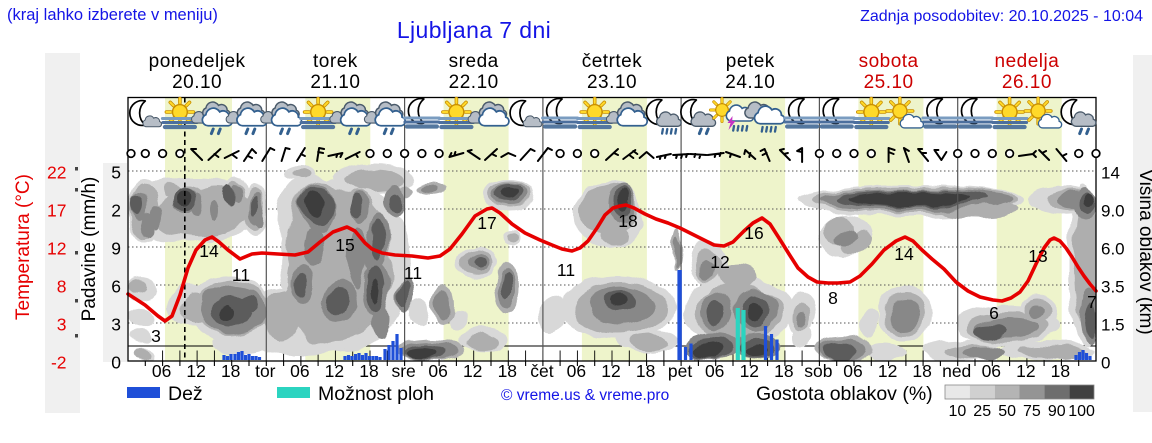 The height and width of the screenshot is (443, 1152). Describe the element at coordinates (1037, 256) in the screenshot. I see `svg-text: 13` at that location.